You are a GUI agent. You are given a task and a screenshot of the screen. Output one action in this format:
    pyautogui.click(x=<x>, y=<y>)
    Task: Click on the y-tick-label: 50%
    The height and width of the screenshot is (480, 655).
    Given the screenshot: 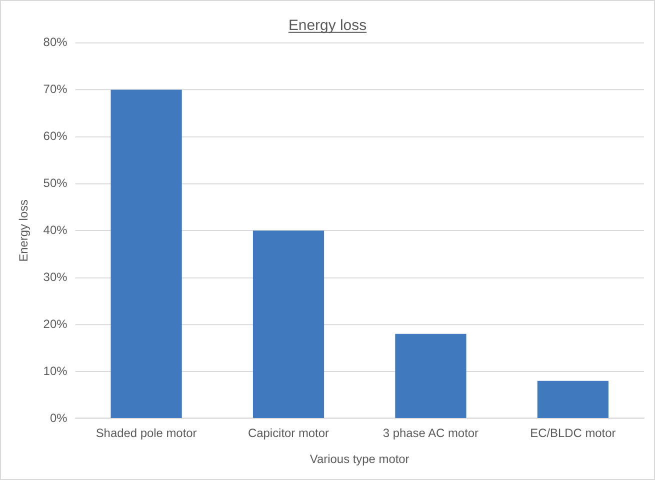 What is the action you would take?
    pyautogui.click(x=55, y=183)
    